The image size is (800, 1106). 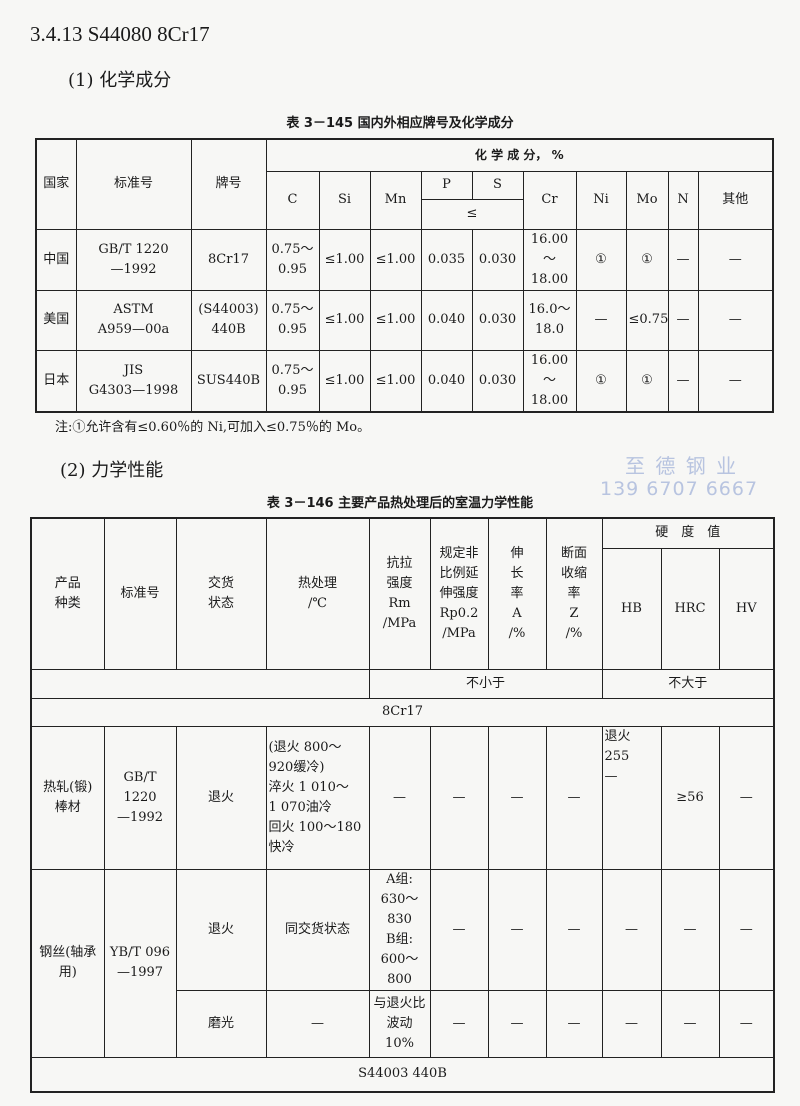 I want to click on table-cell: 与退火比 波动 10%, so click(x=399, y=1023).